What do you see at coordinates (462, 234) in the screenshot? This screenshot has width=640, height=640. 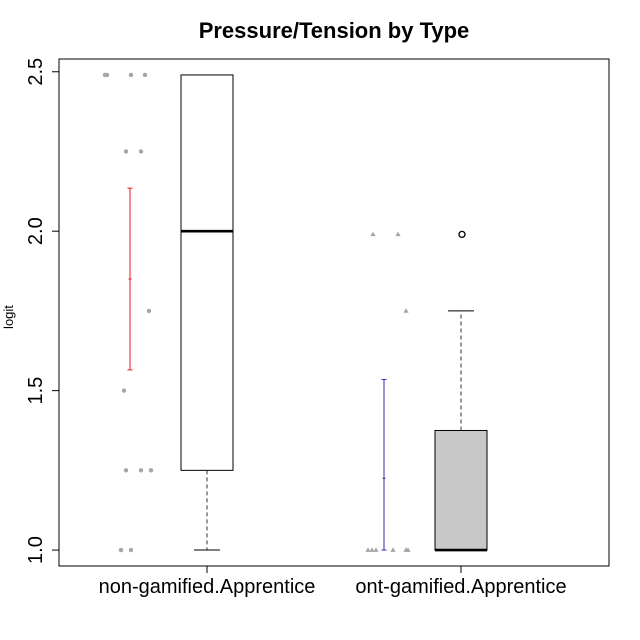 I see `outlier-point` at bounding box center [462, 234].